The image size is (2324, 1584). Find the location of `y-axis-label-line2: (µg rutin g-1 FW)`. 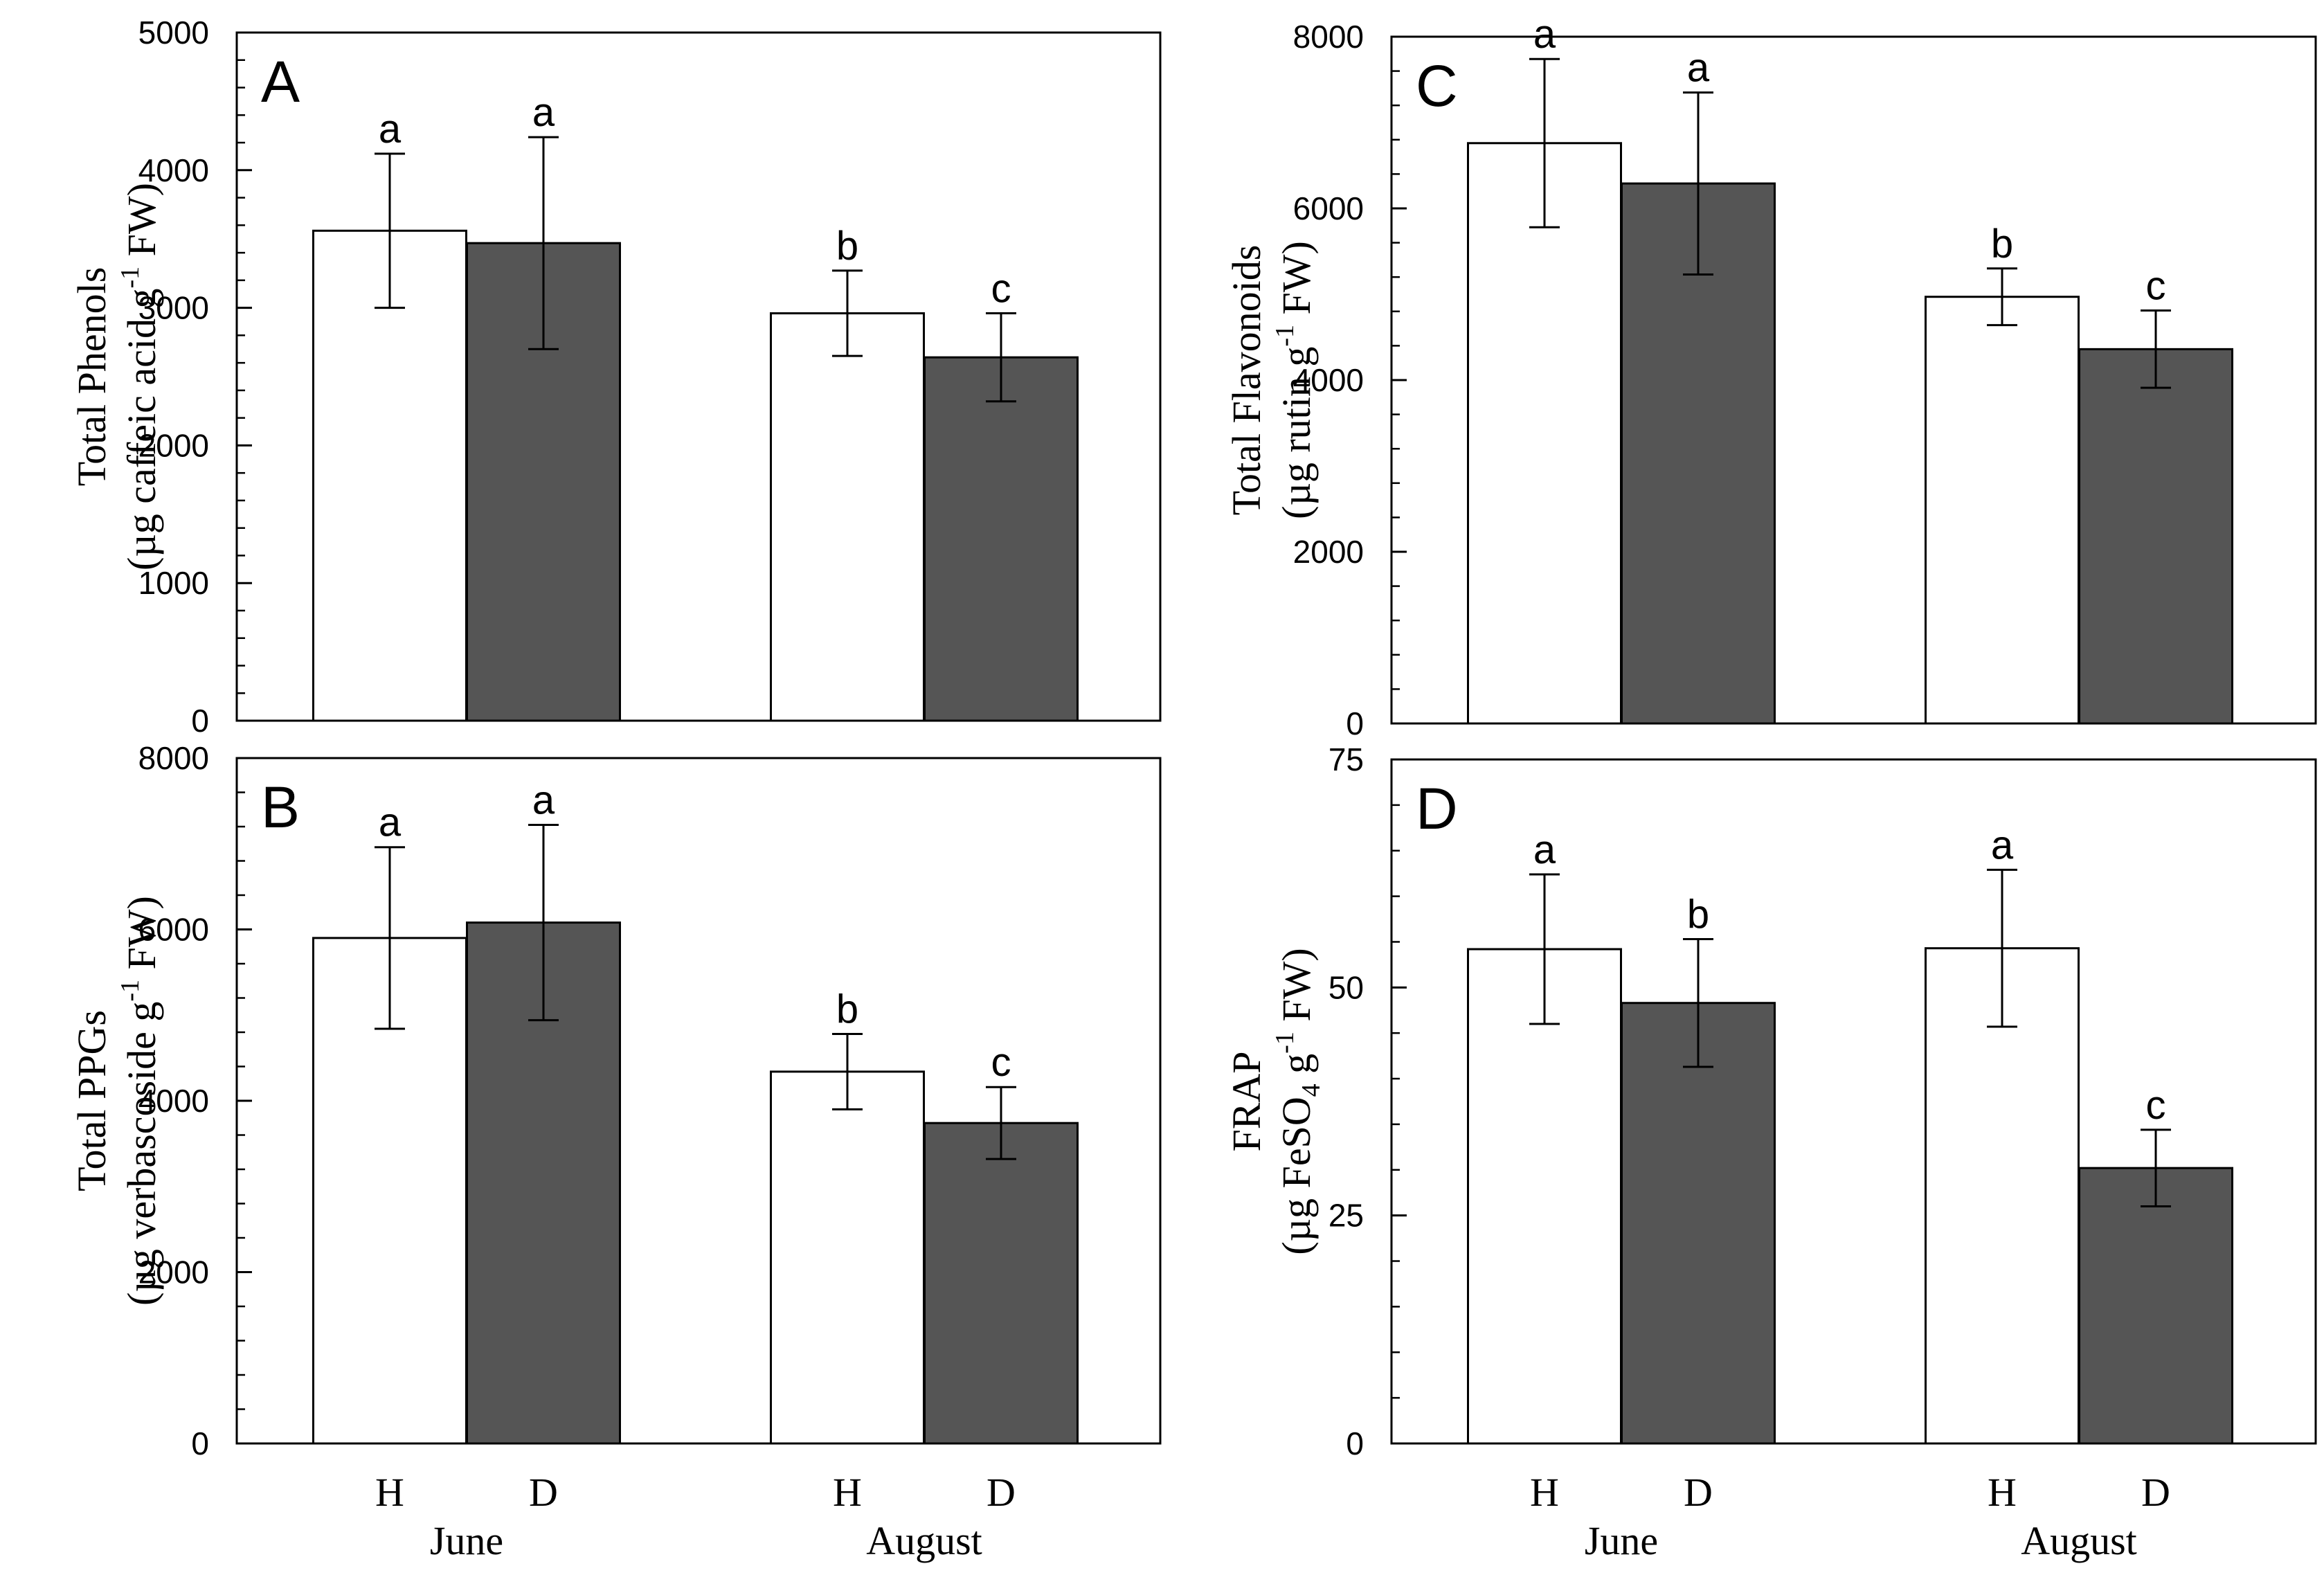

y-axis-label-line2: (µg rutin g-1 FW) is located at coordinates (1294, 380).